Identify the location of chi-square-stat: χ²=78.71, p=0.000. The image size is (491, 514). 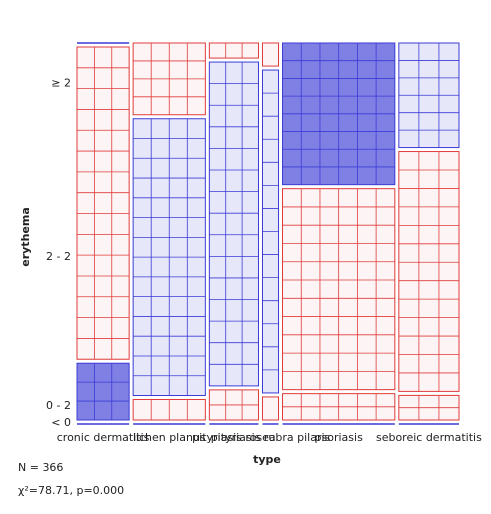
(71, 490).